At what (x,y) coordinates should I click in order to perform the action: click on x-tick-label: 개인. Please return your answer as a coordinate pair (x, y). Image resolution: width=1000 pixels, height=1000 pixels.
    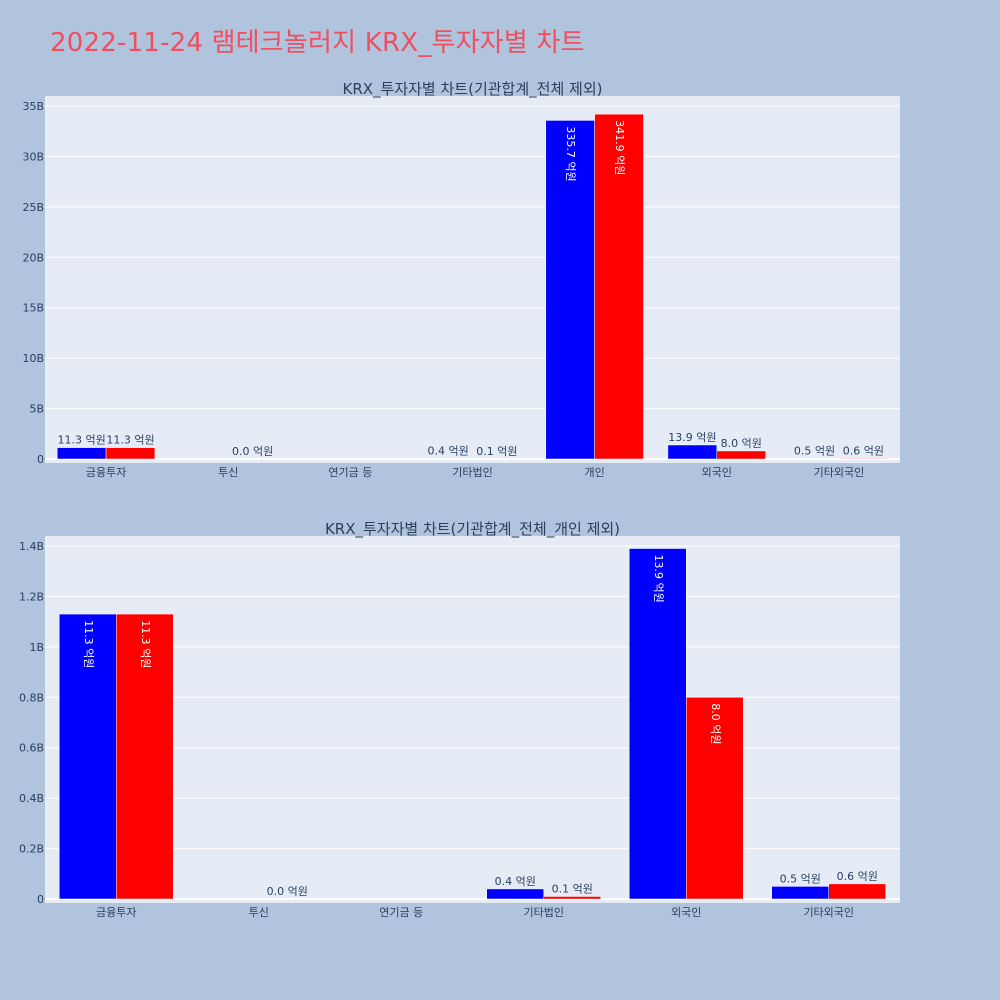
    Looking at the image, I should click on (595, 472).